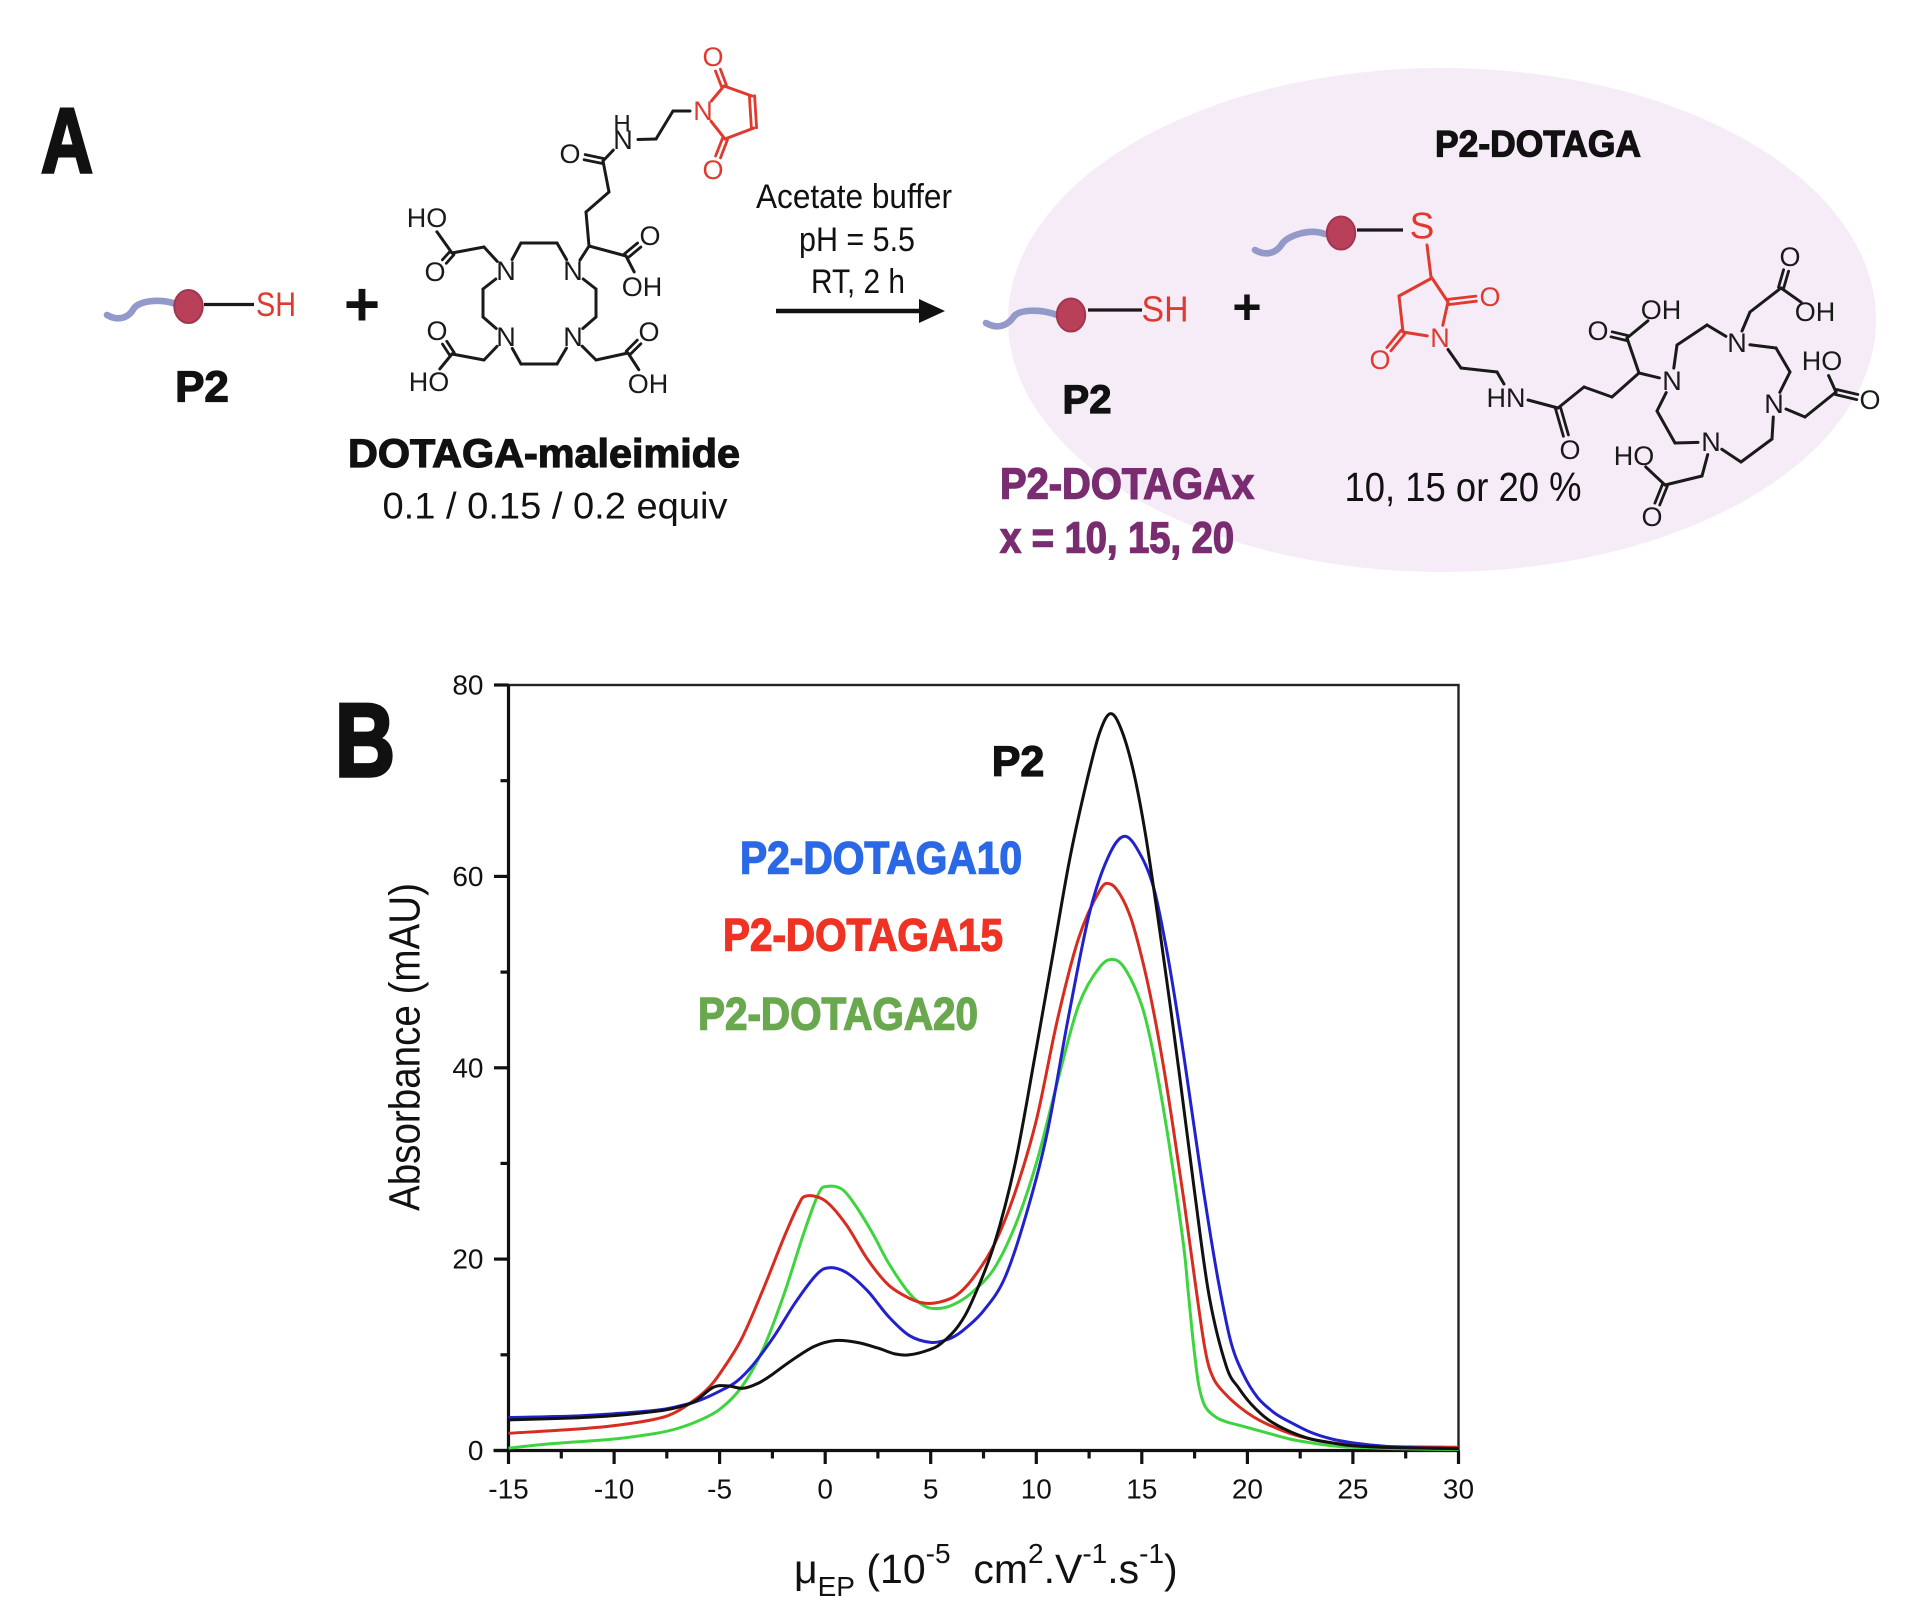  I want to click on svg-text: B, so click(365, 741).